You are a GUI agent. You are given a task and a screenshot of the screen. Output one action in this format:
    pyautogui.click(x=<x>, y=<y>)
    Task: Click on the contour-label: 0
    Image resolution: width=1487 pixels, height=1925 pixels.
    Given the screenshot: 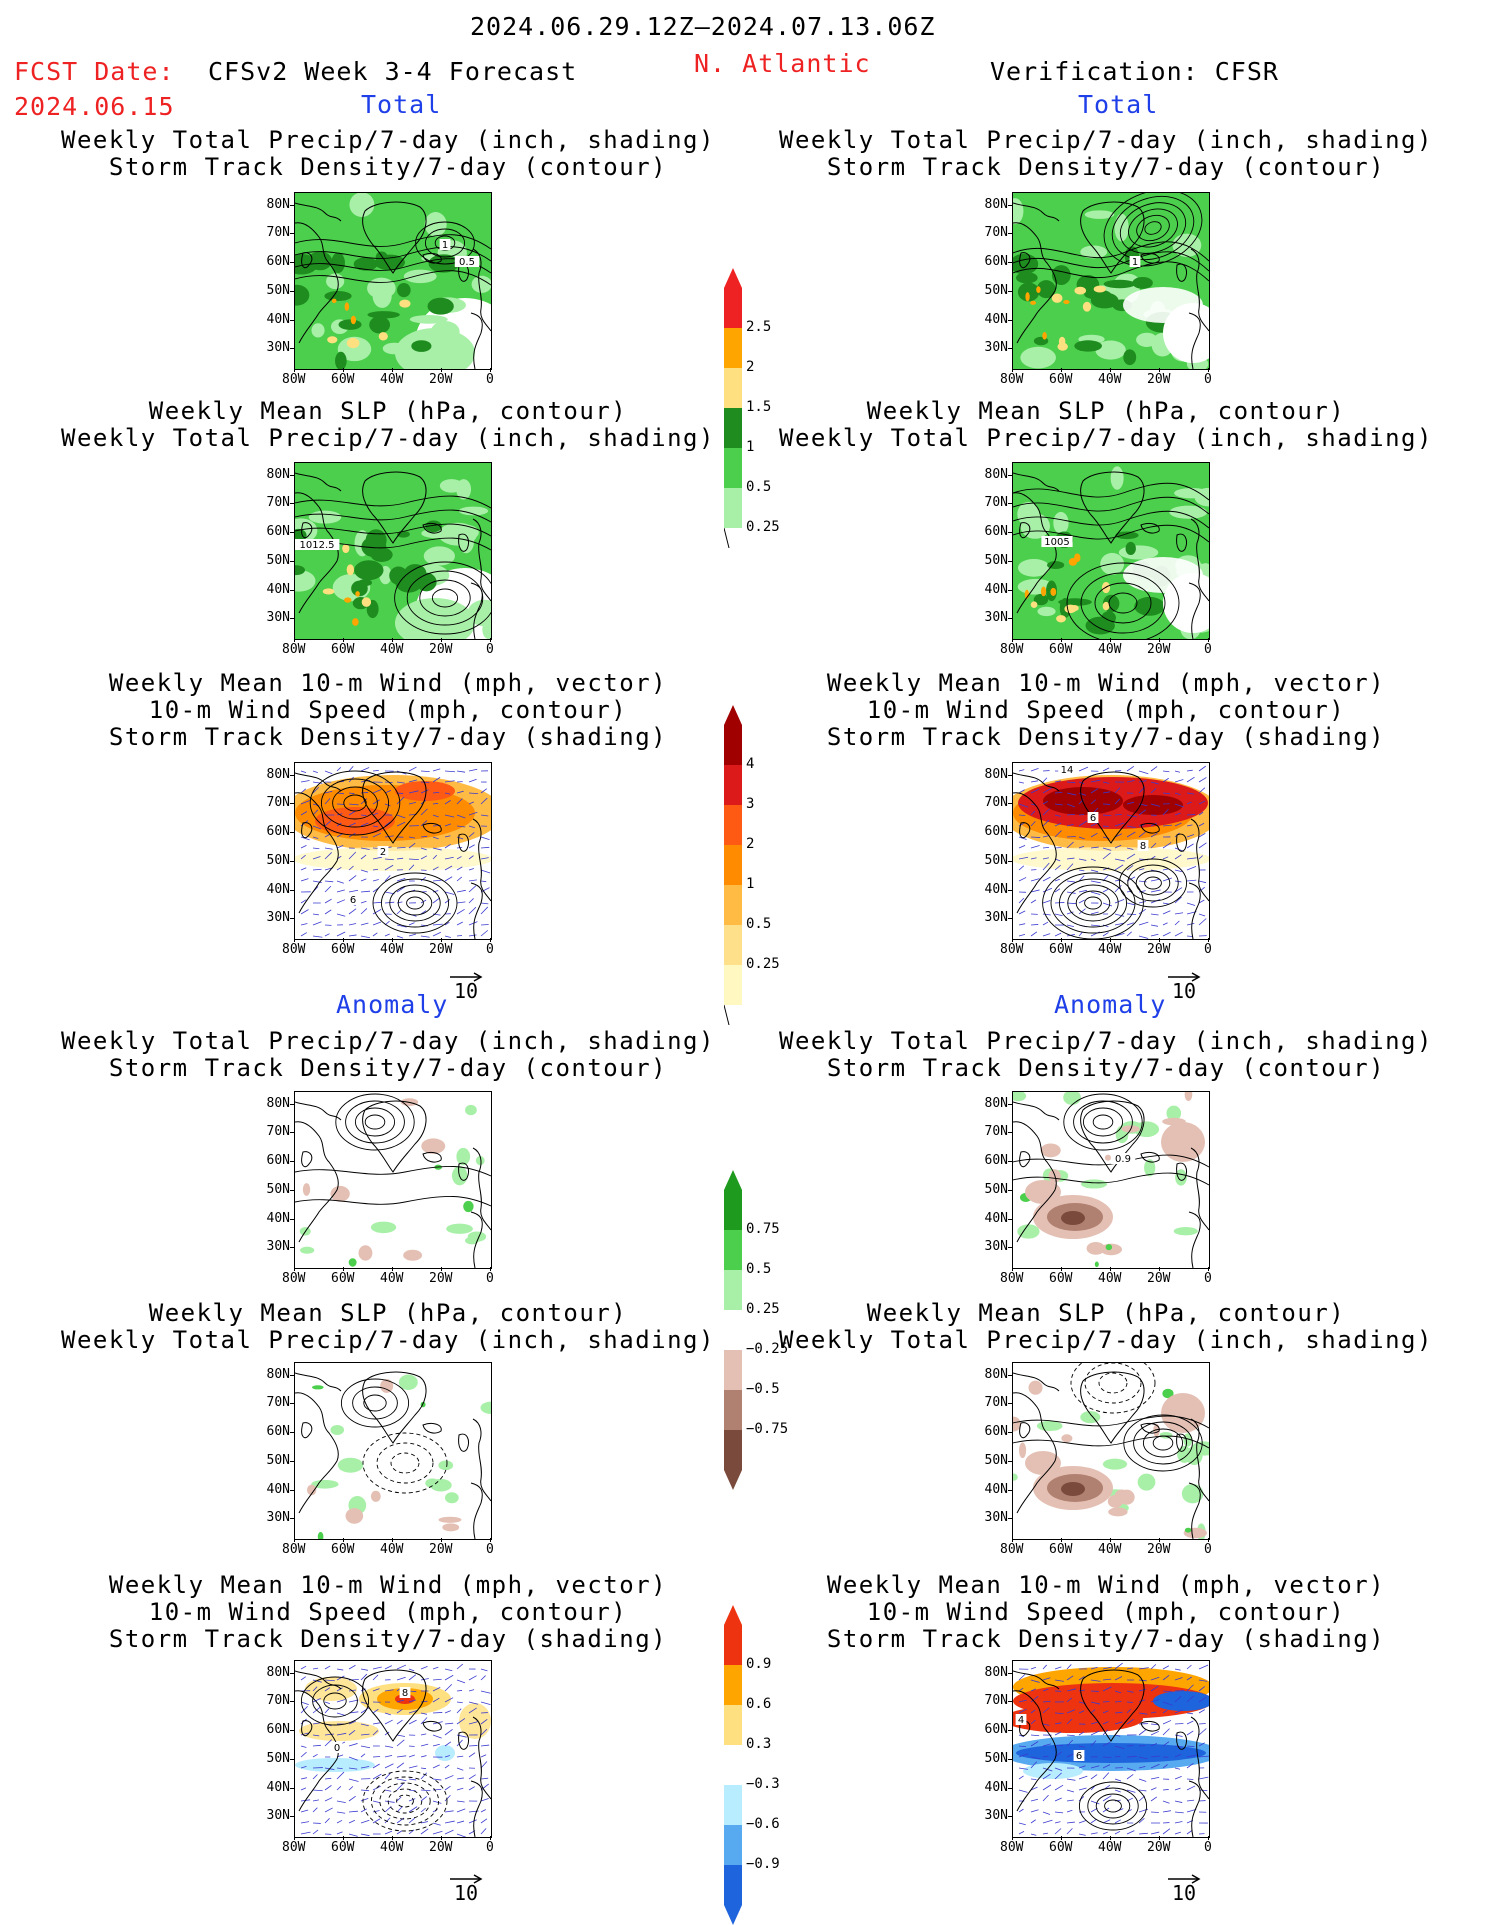 What is the action you would take?
    pyautogui.click(x=337, y=1748)
    